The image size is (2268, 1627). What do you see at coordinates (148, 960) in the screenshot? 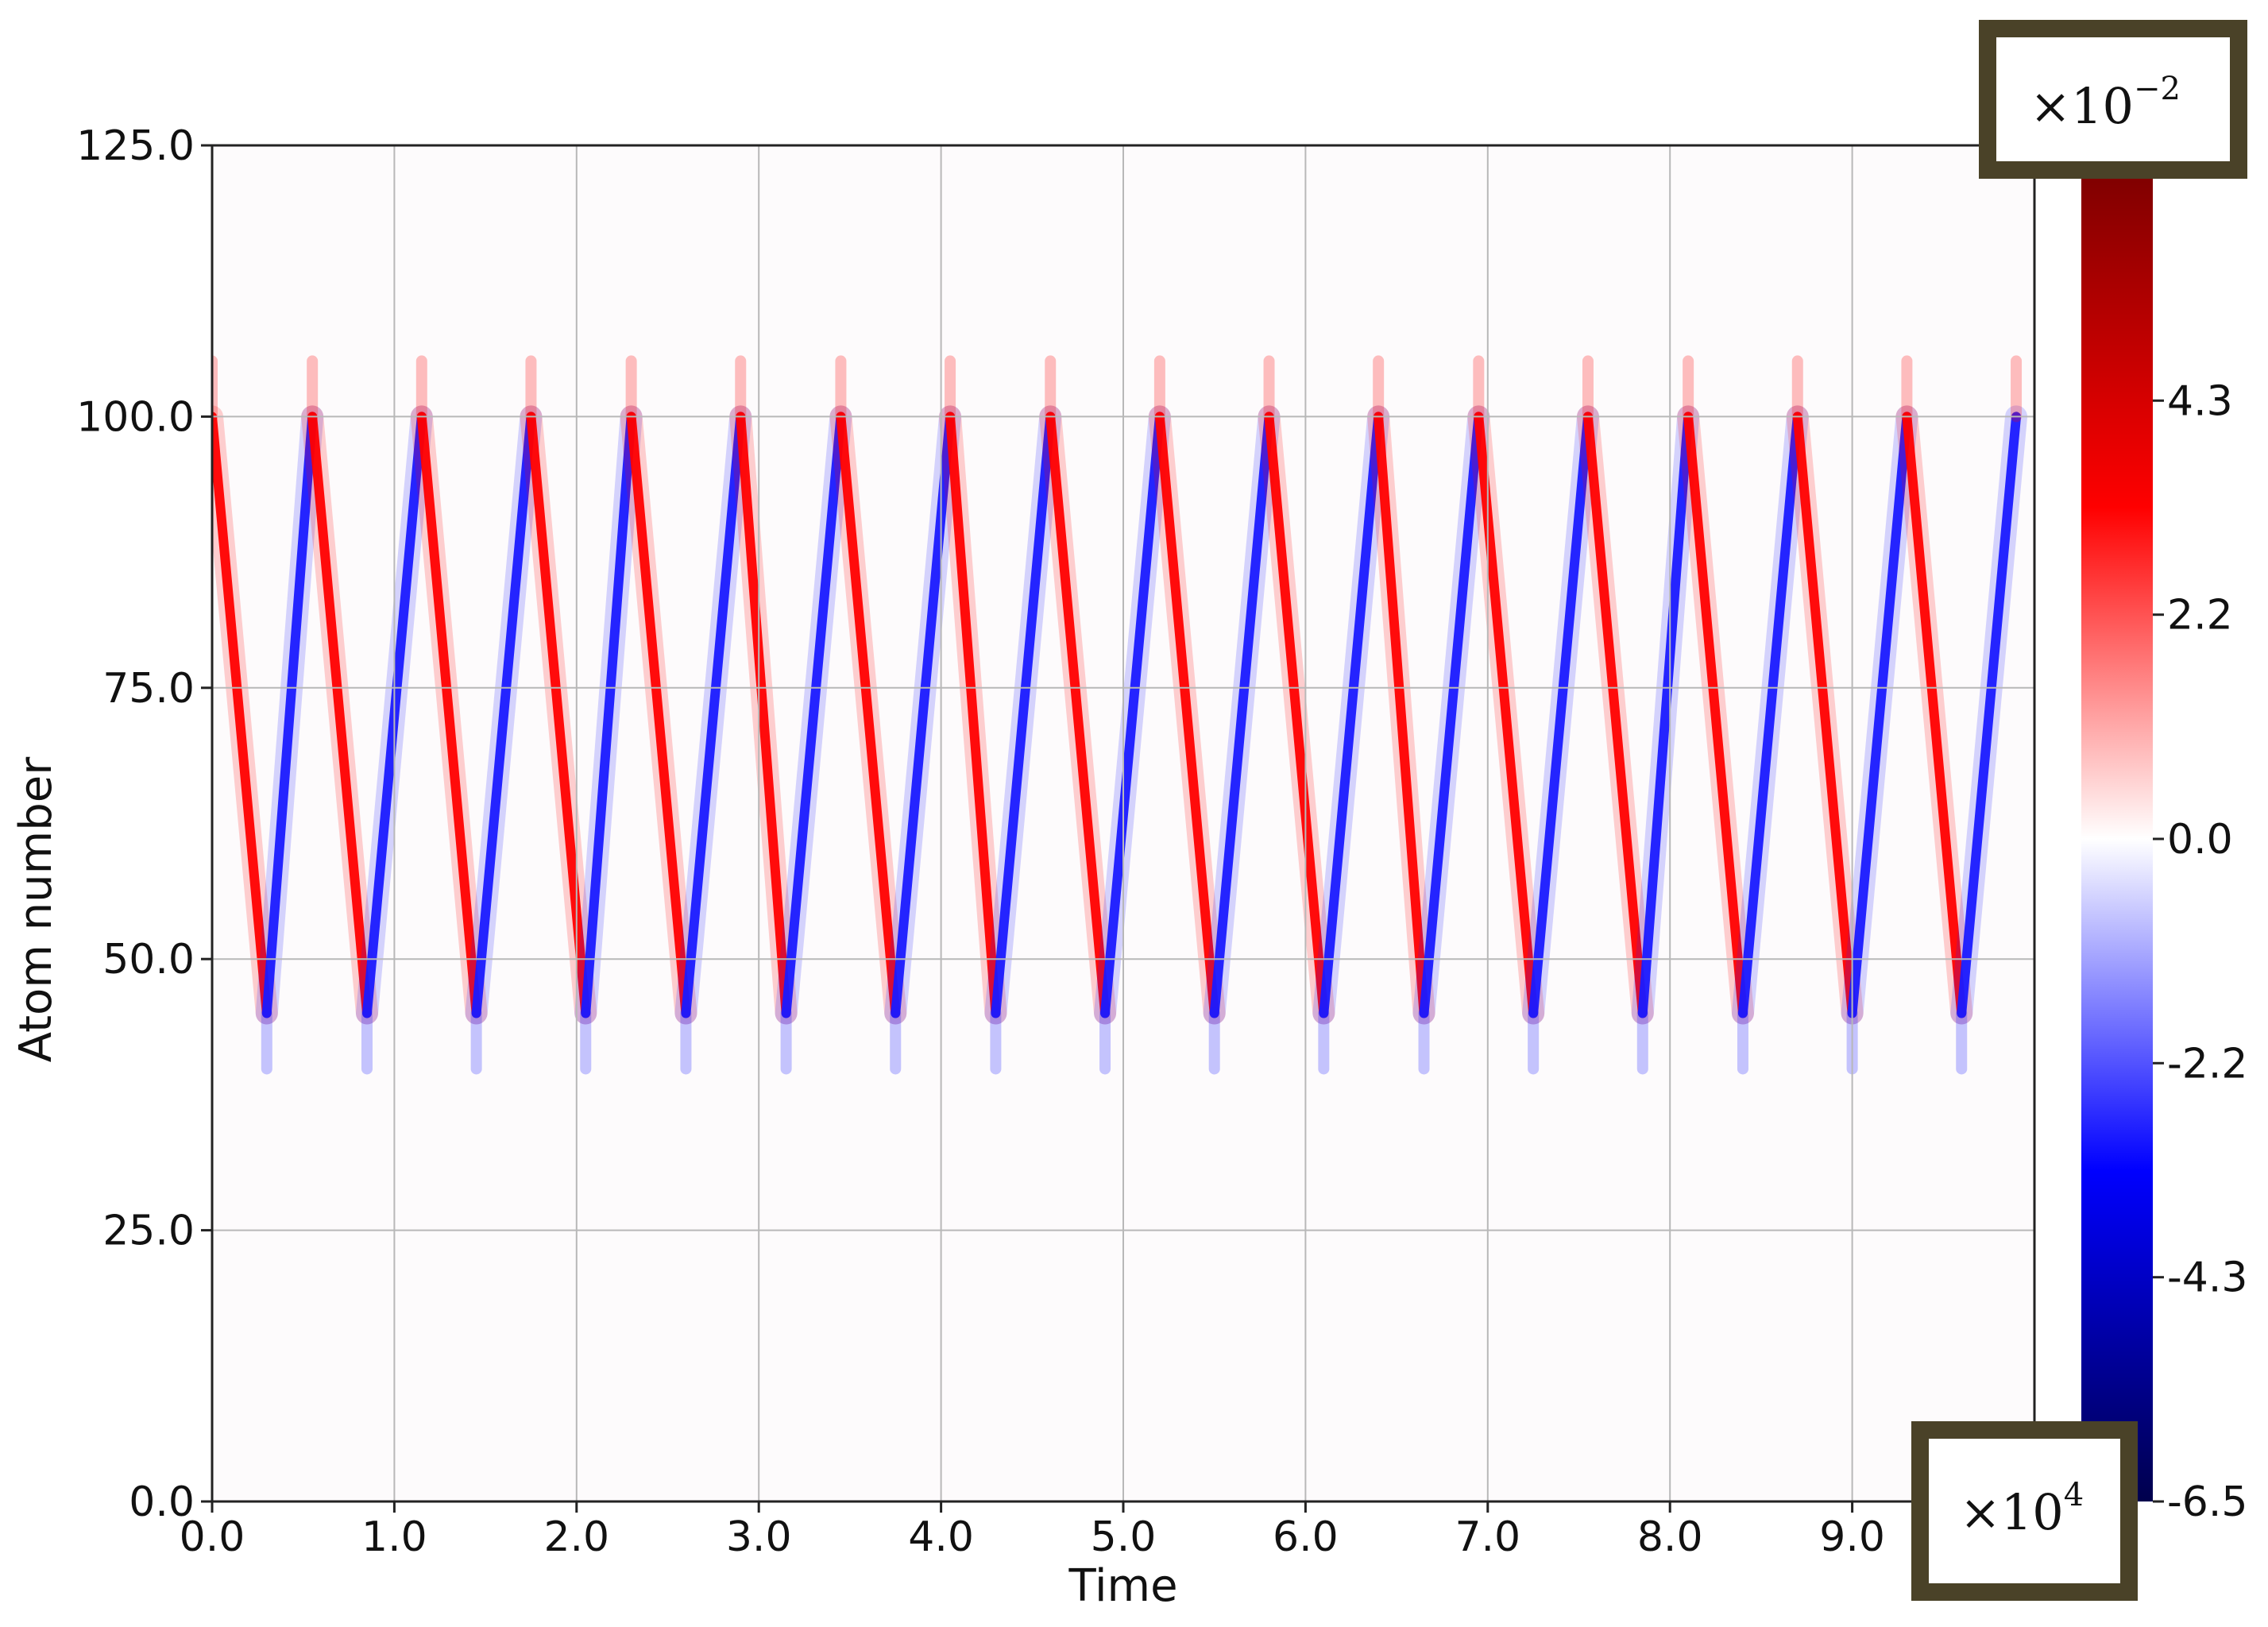
I see `y-tick-label: 50.0` at bounding box center [148, 960].